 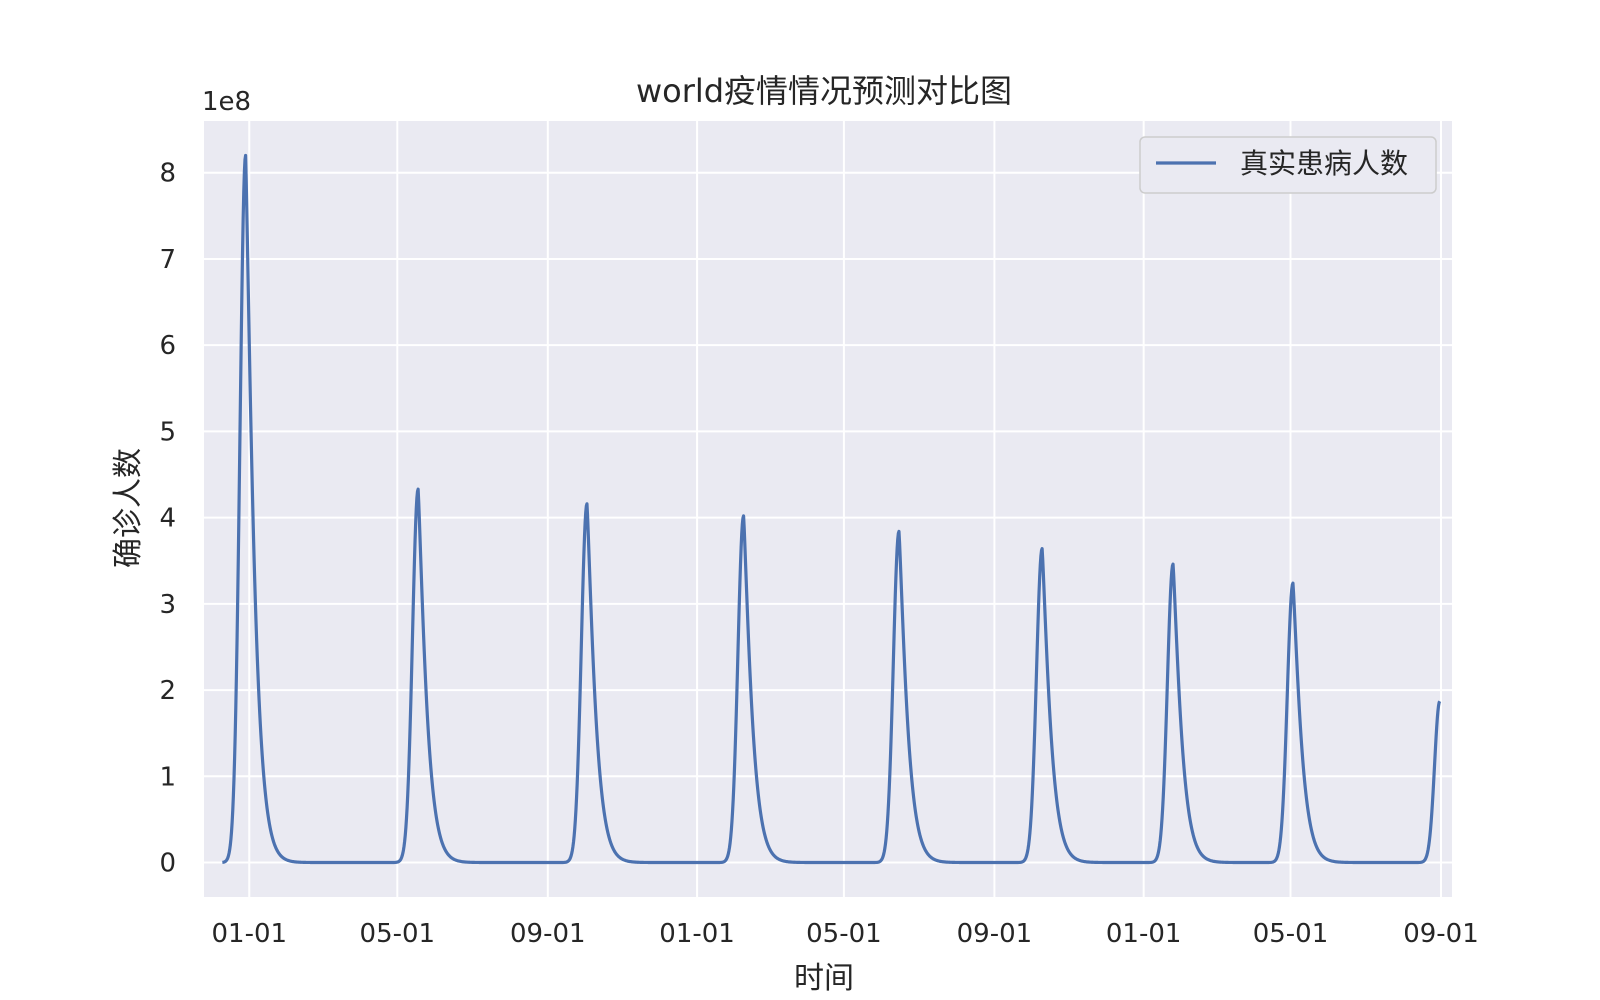 What do you see at coordinates (167, 605) in the screenshot?
I see `y-tick-label: 3` at bounding box center [167, 605].